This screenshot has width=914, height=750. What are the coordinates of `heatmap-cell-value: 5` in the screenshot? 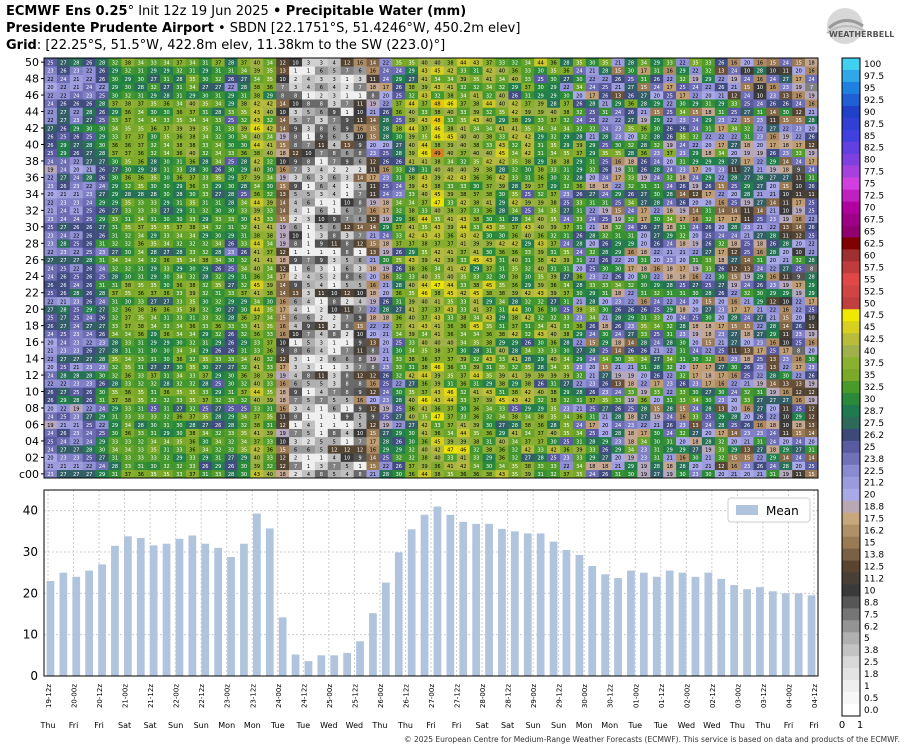 It's located at (347, 467).